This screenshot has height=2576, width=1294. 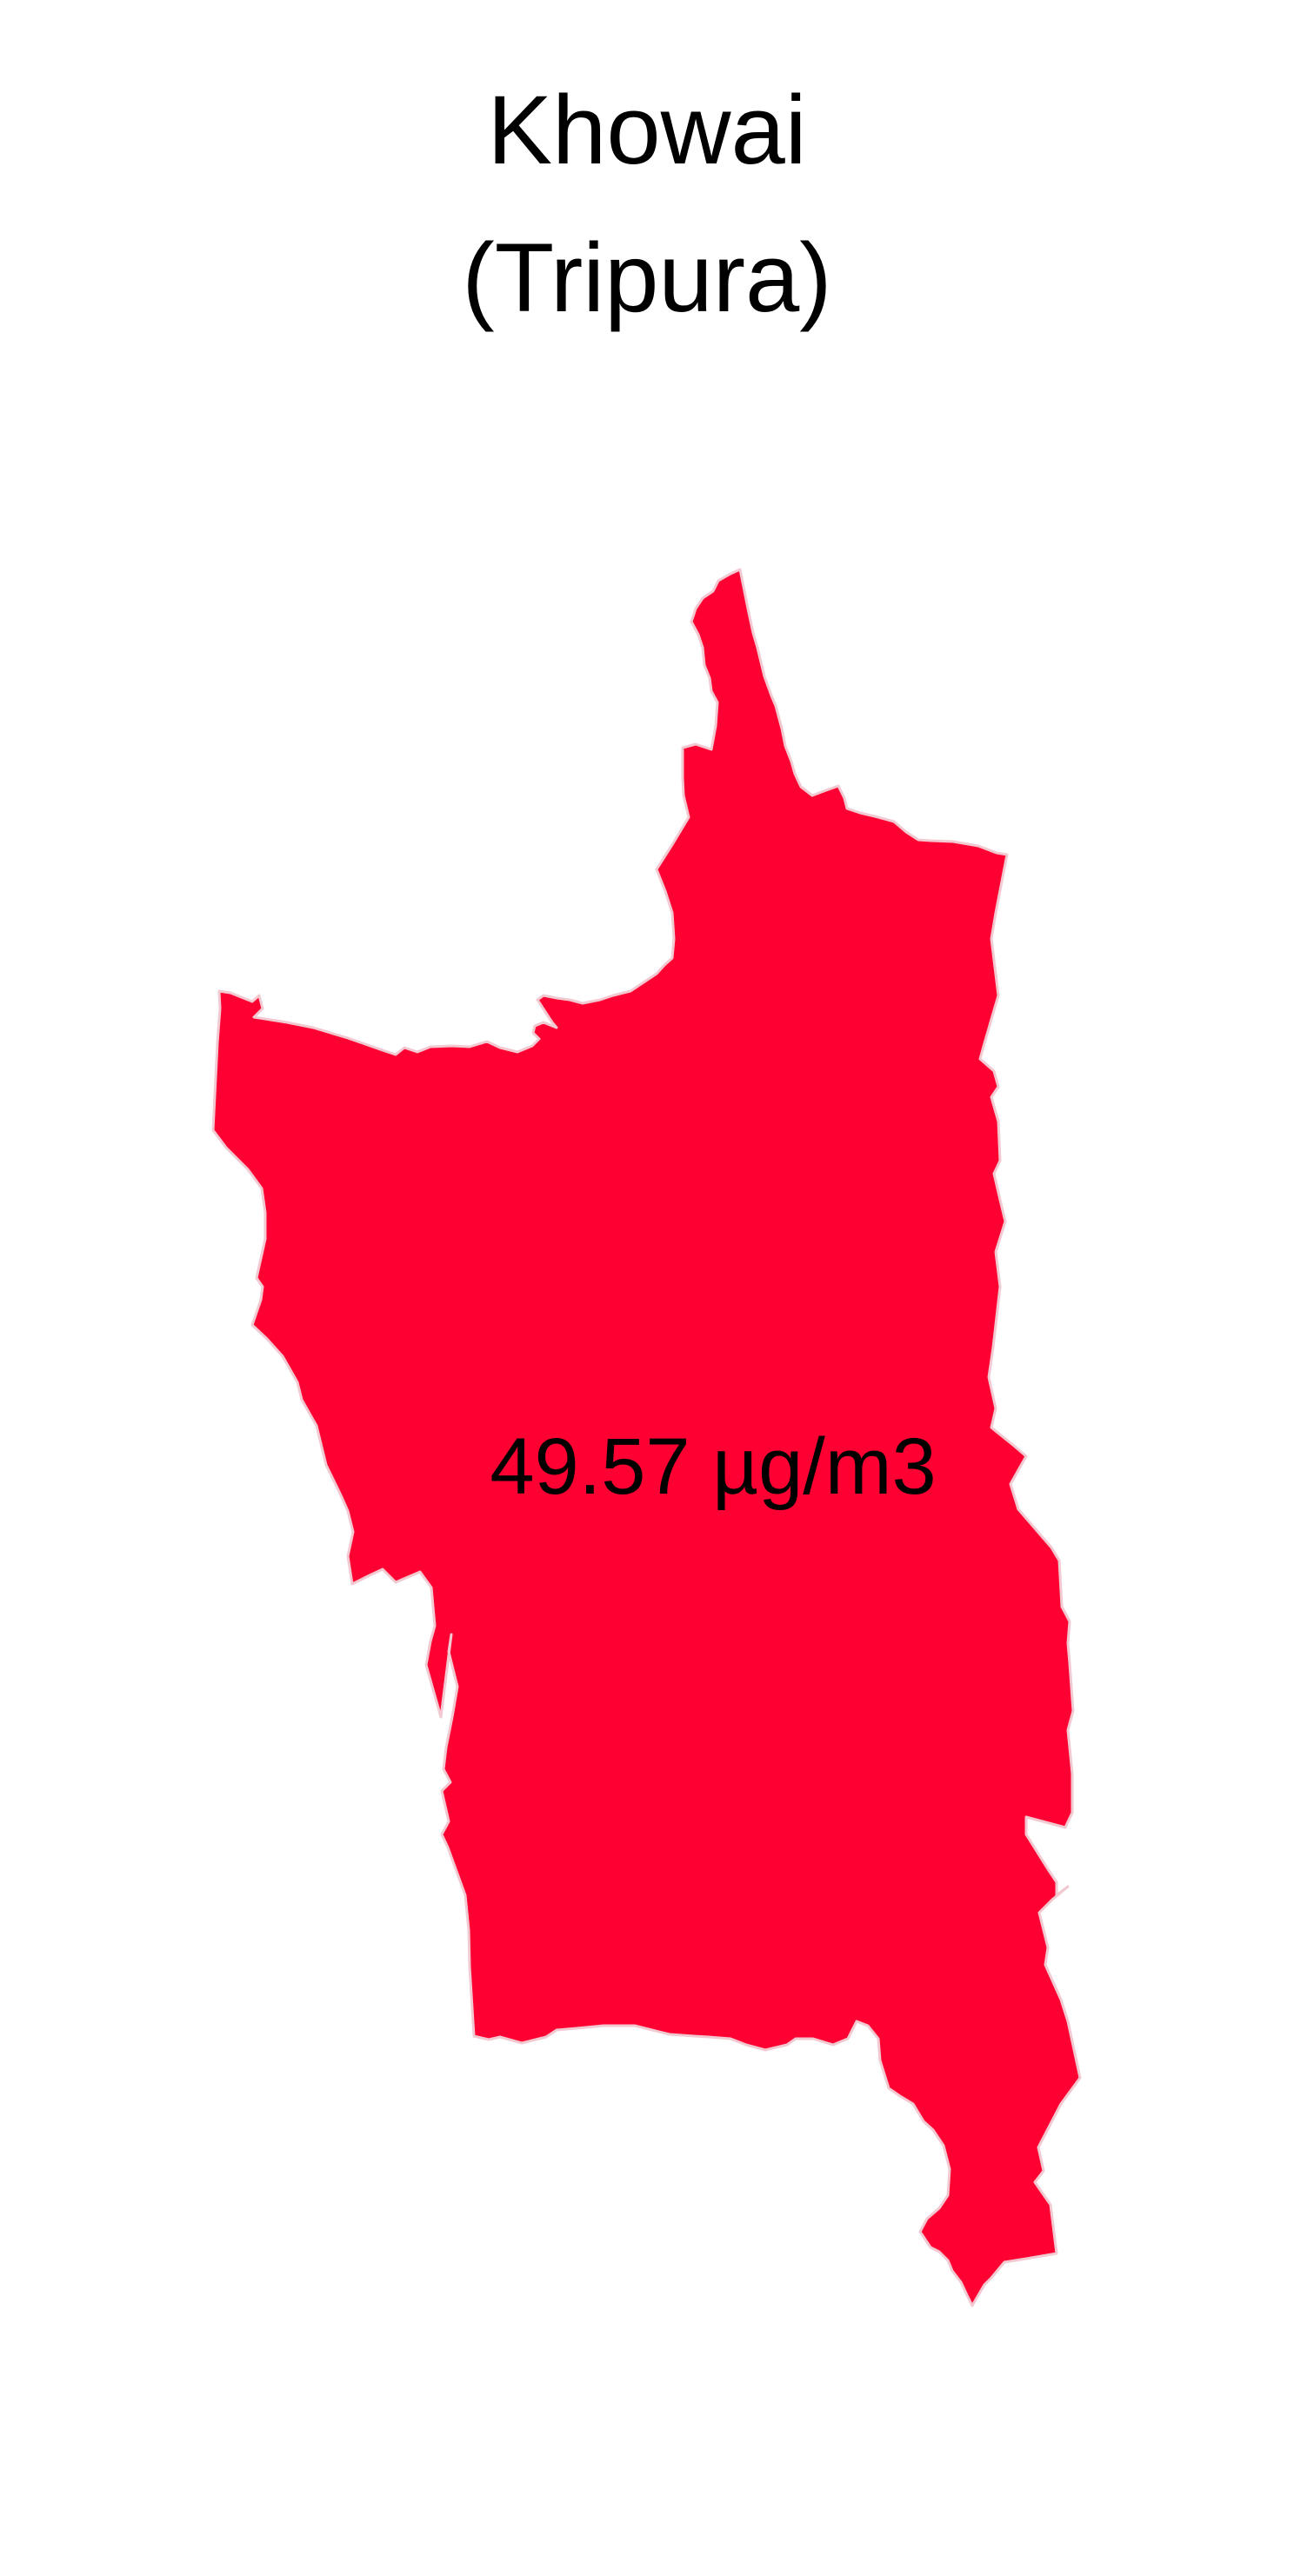 I want to click on map-title-state: (Tripura), so click(x=646, y=277).